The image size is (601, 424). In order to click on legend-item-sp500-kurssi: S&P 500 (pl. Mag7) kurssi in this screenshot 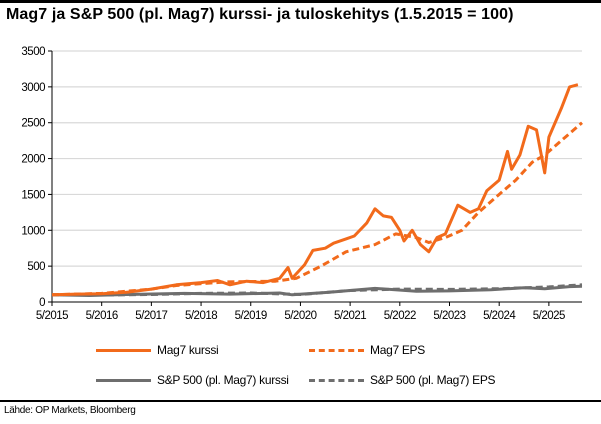, I will do `click(192, 380)`.